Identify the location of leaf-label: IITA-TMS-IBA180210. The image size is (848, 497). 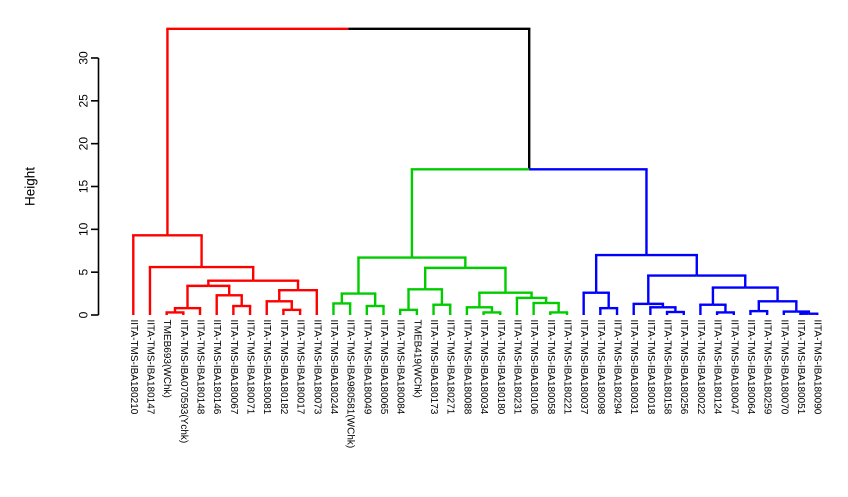
(133, 367).